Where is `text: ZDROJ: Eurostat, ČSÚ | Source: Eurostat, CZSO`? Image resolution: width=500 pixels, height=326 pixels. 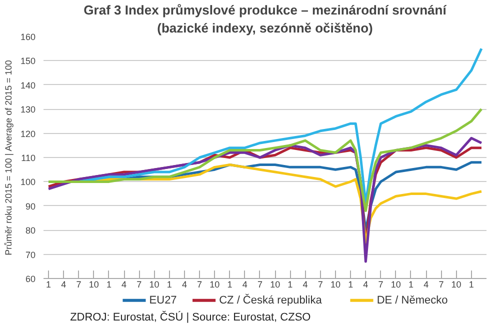
text: ZDROJ: Eurostat, ČSÚ | Source: Eurostat, CZSO is located at coordinates (191, 317).